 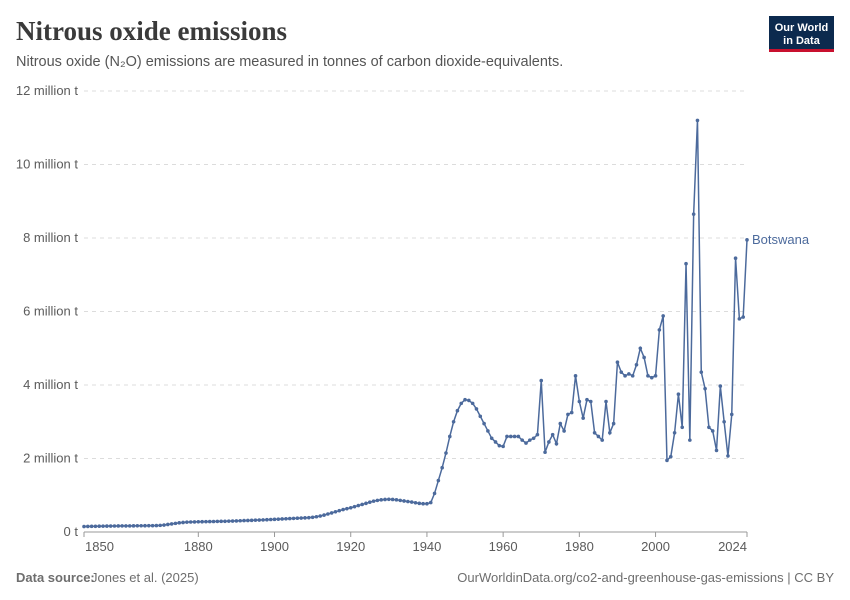 I want to click on y-tick-label: 10 million t, so click(x=47, y=164).